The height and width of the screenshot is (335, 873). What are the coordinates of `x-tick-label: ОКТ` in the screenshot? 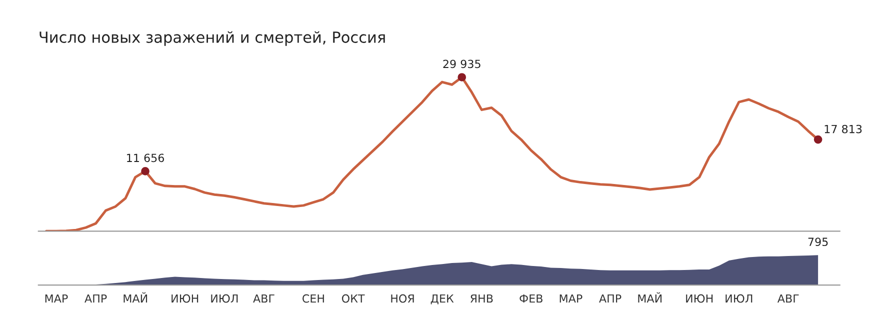 It's located at (353, 298).